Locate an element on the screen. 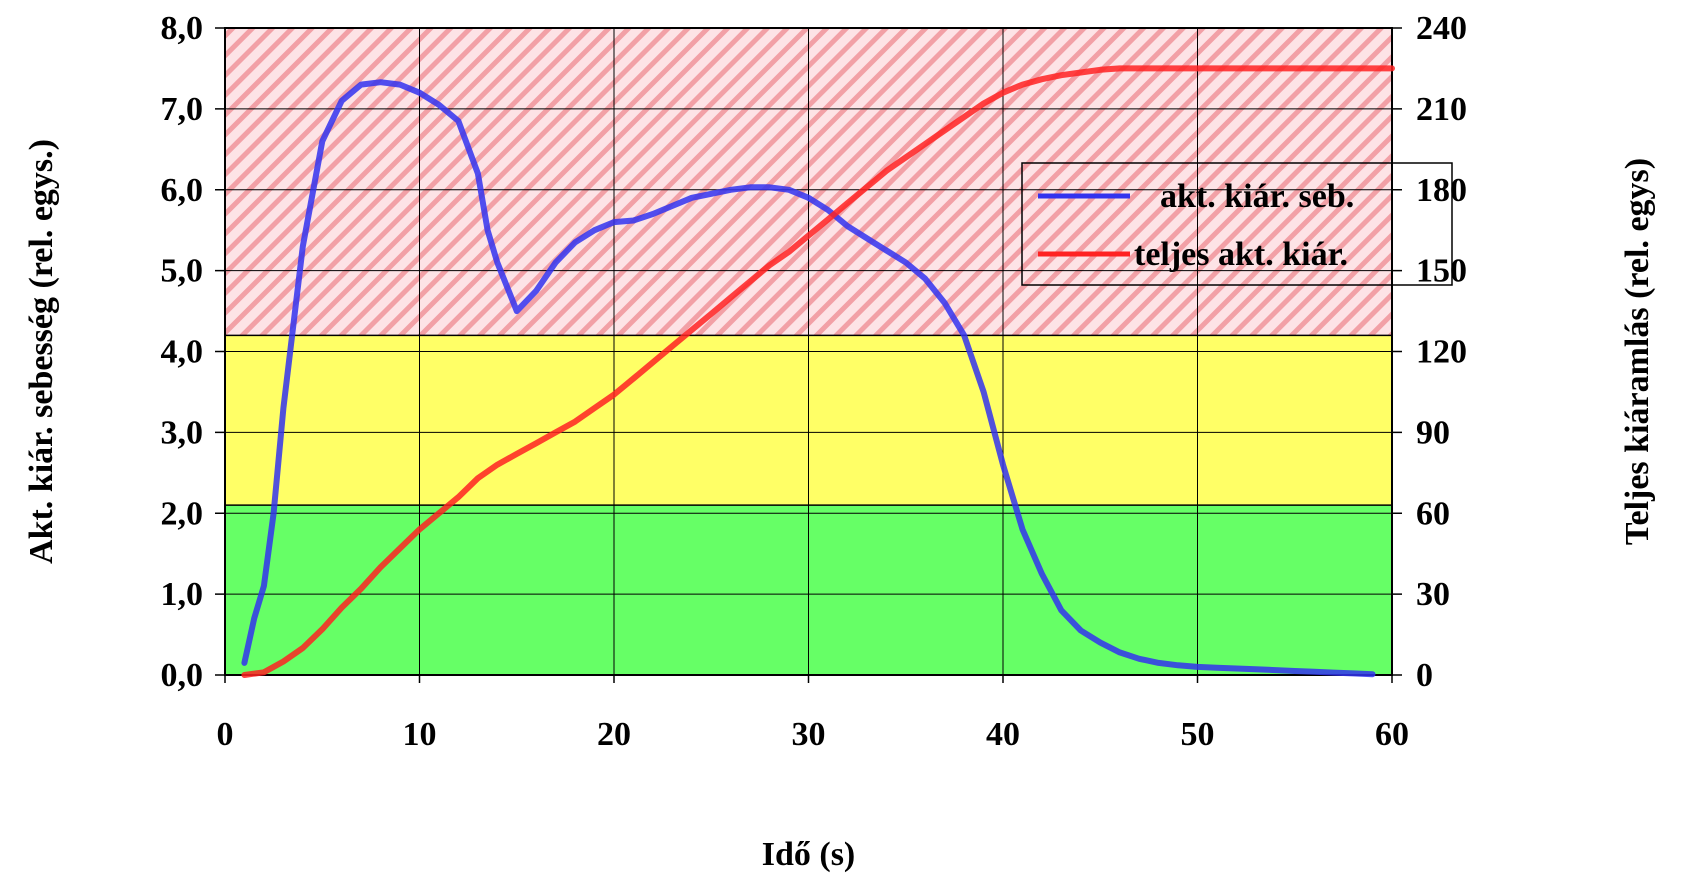  legend-label-total: teljes akt. kiár. is located at coordinates (1241, 254).